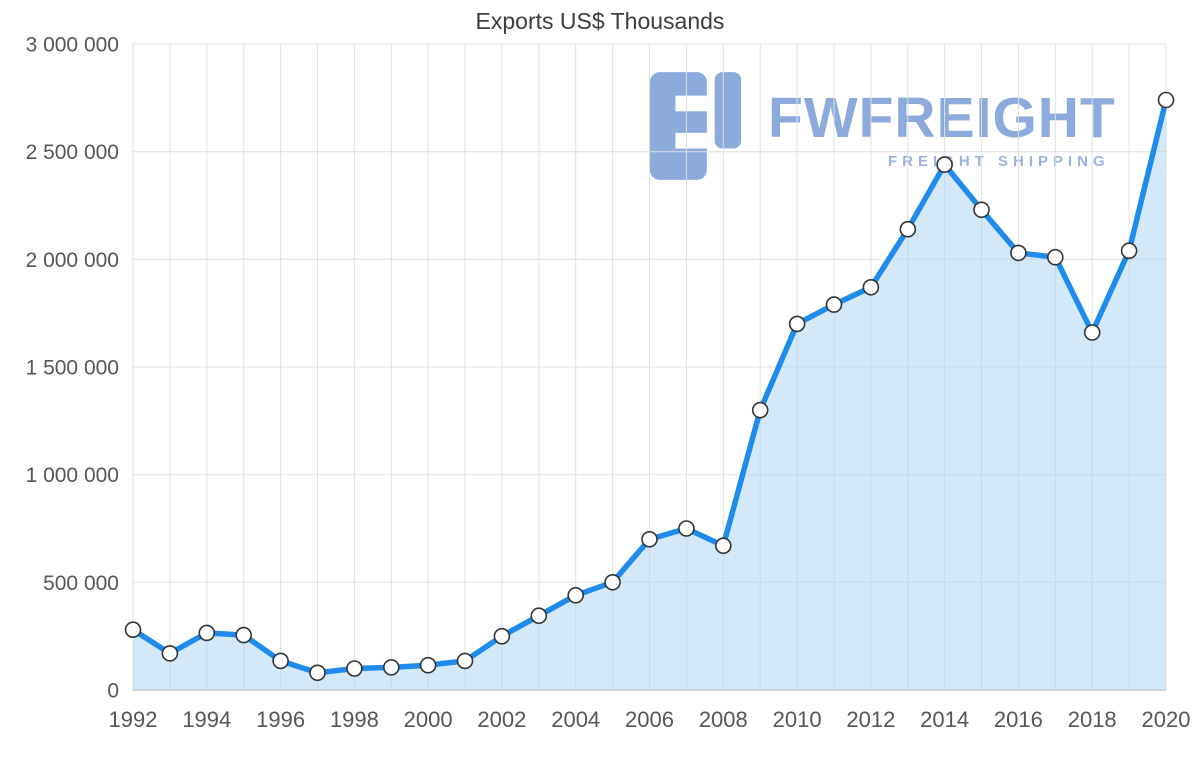 The image size is (1200, 763). I want to click on x-tick-label: 2002, so click(501, 719).